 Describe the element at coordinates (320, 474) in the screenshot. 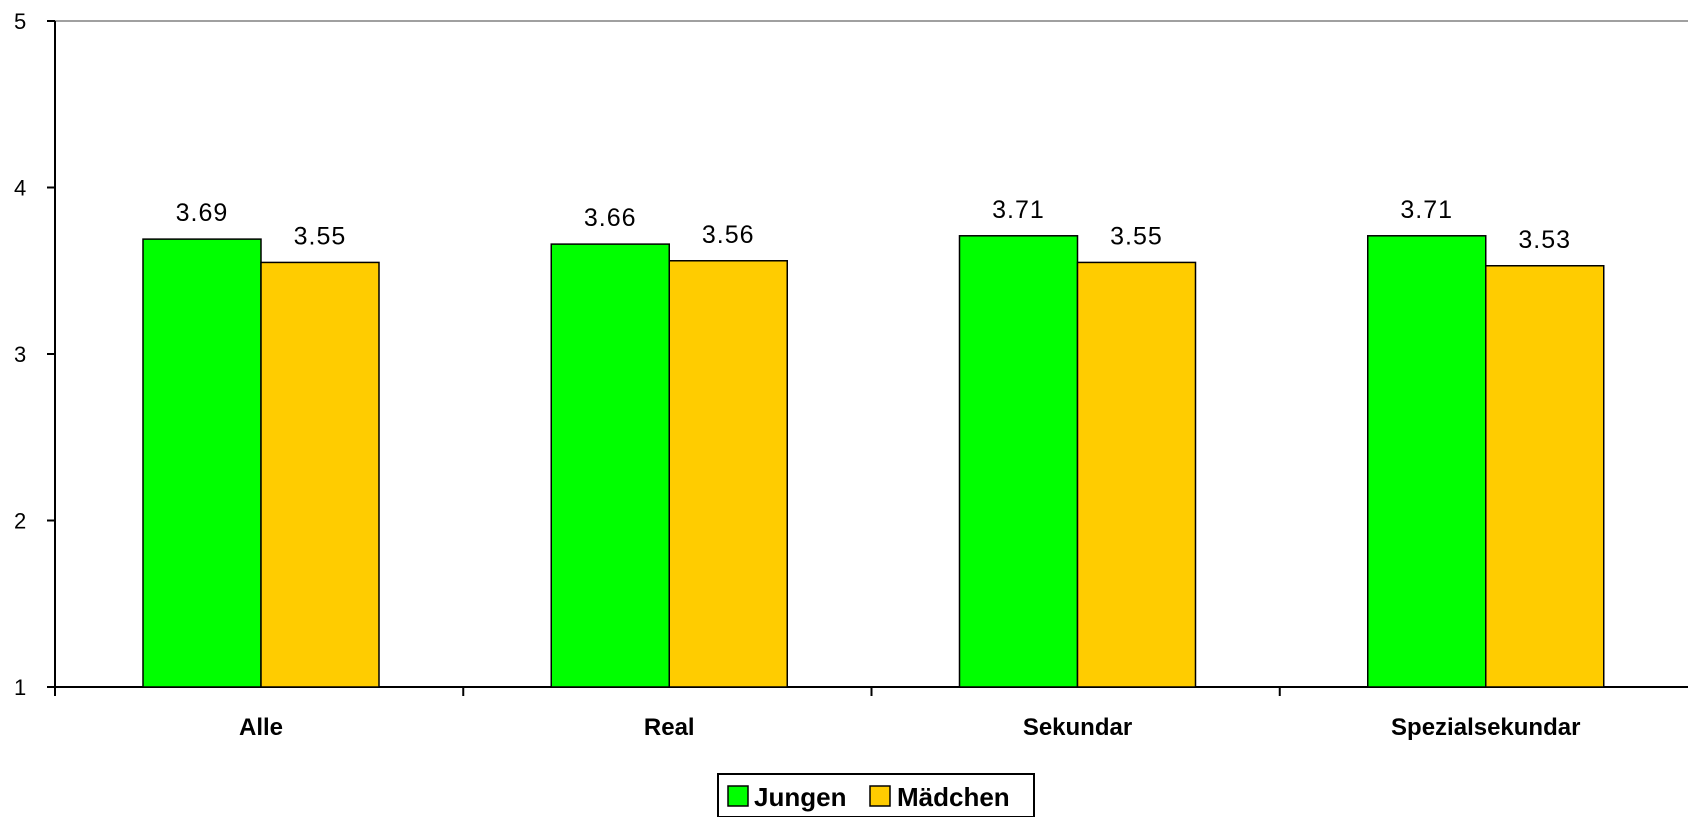

I see `bar-maedchen-alle` at that location.